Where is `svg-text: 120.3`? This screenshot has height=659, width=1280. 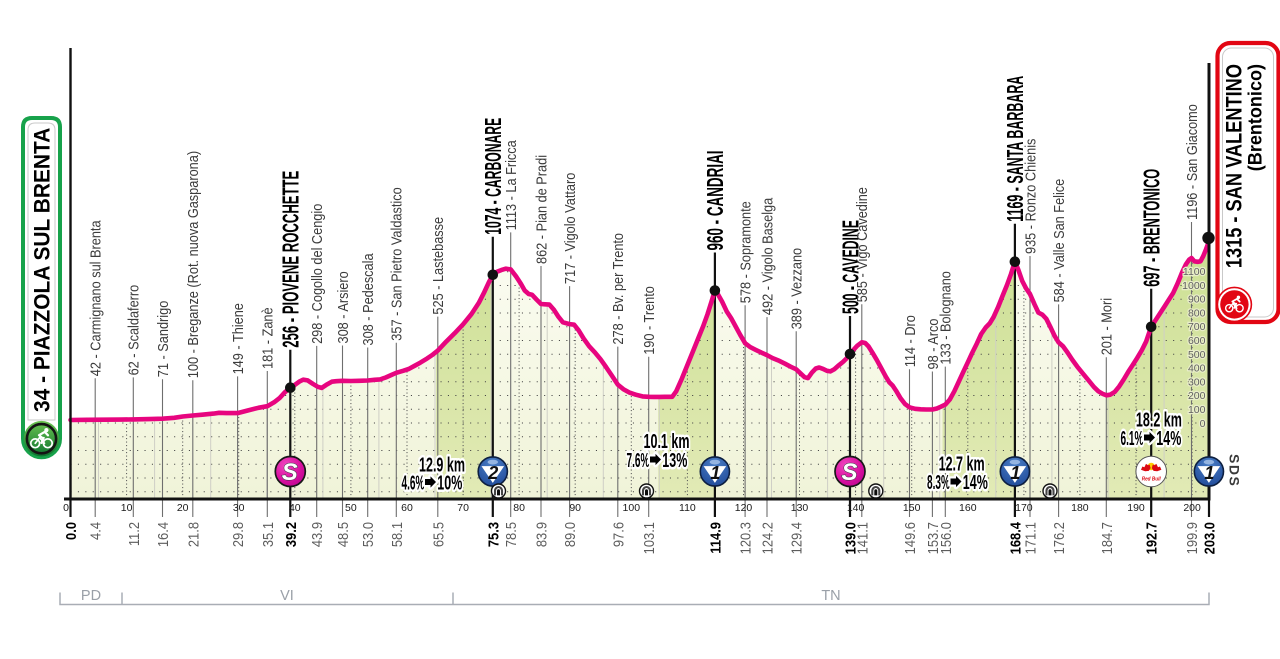
svg-text: 120.3 is located at coordinates (745, 538).